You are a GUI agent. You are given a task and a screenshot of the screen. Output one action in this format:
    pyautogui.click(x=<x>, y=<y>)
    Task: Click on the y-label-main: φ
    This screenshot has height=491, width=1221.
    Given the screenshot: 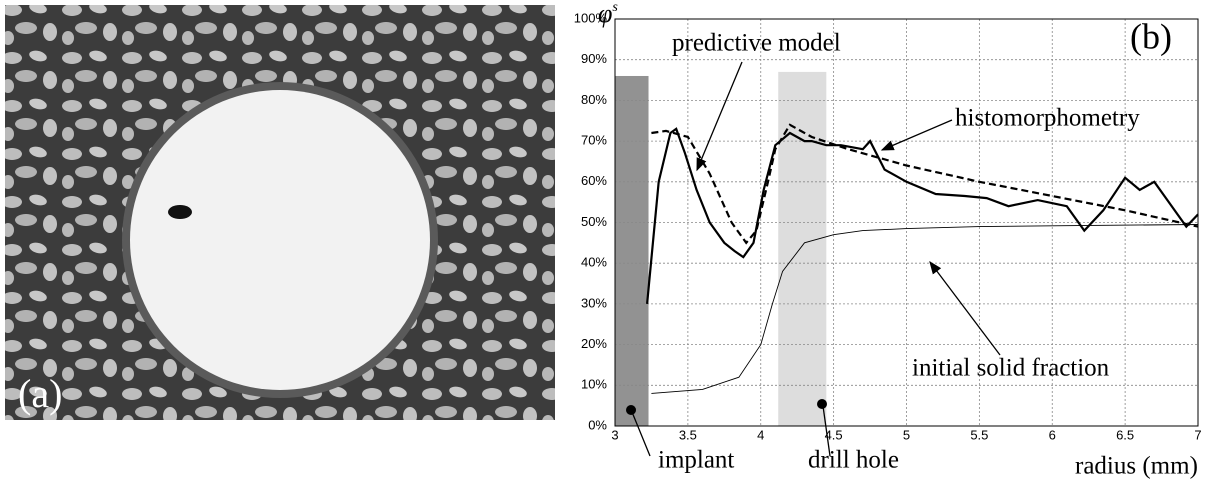 What is the action you would take?
    pyautogui.click(x=605, y=14)
    